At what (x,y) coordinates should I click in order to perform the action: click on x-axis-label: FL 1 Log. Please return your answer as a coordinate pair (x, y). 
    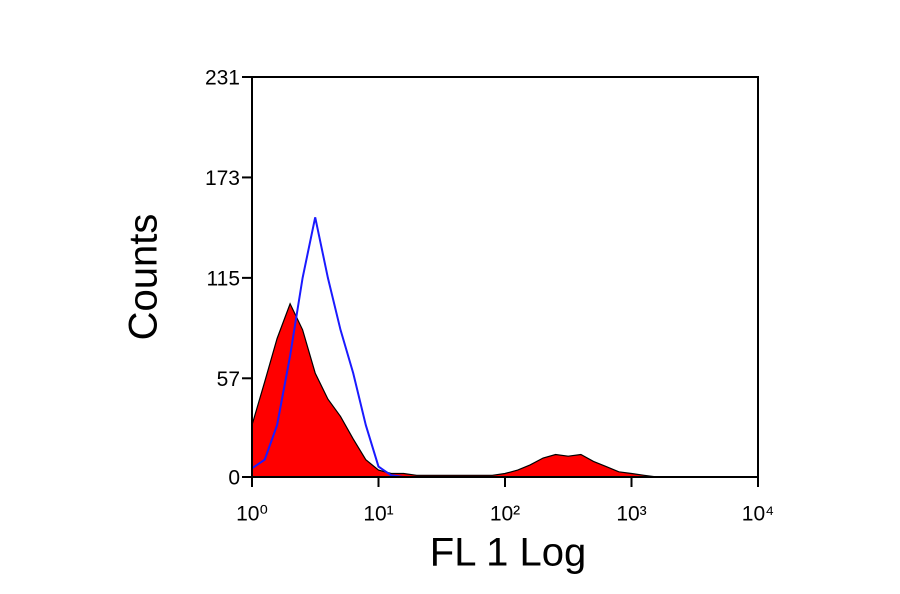
    Looking at the image, I should click on (508, 553).